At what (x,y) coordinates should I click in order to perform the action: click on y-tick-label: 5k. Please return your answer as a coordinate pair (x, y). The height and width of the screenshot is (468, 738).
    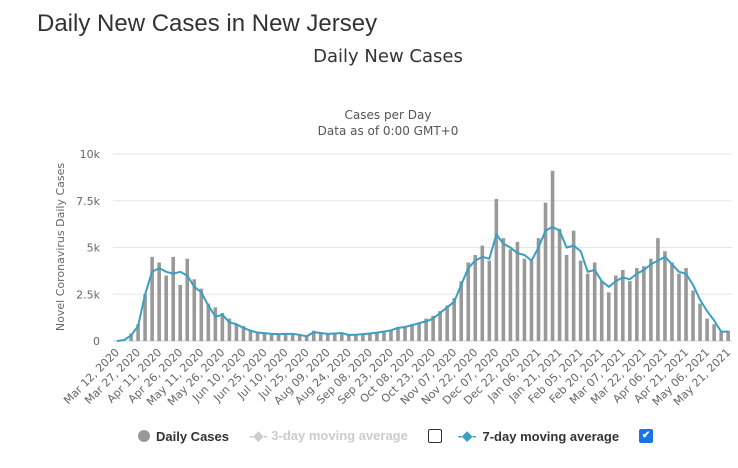
    Looking at the image, I should click on (94, 248).